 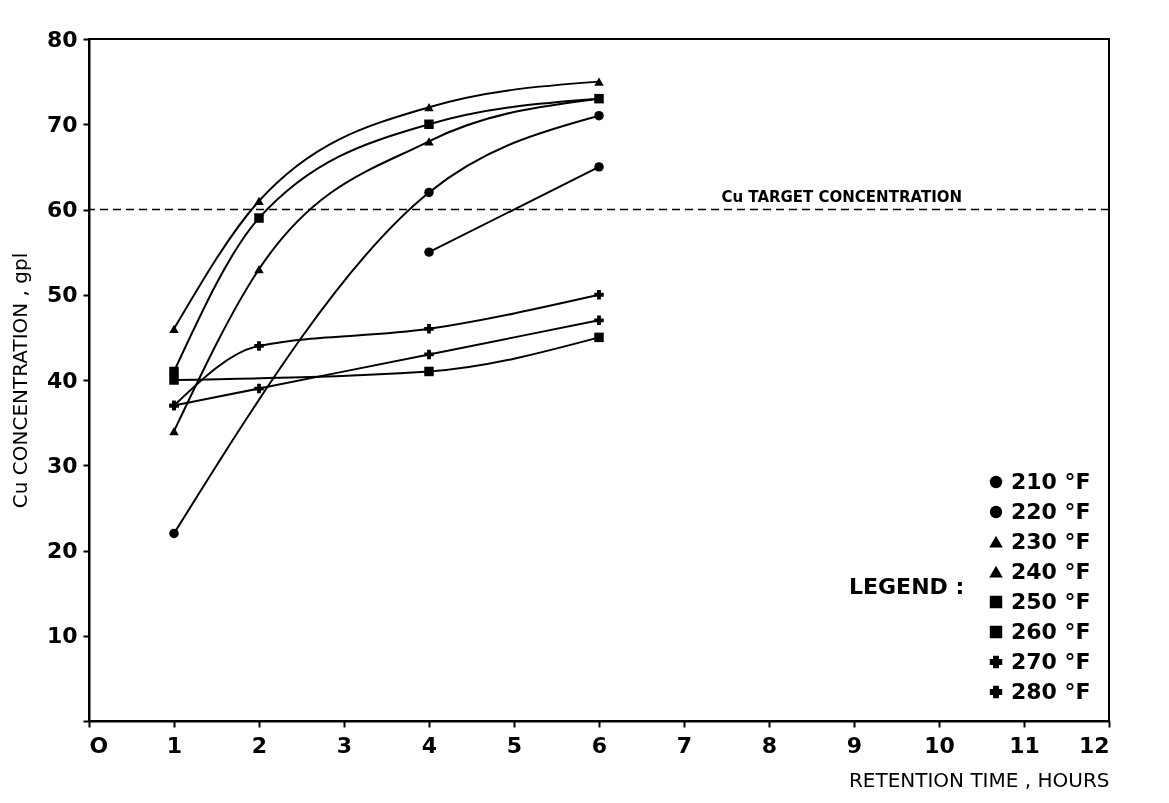 I want to click on x-tick-label: 6, so click(x=599, y=745).